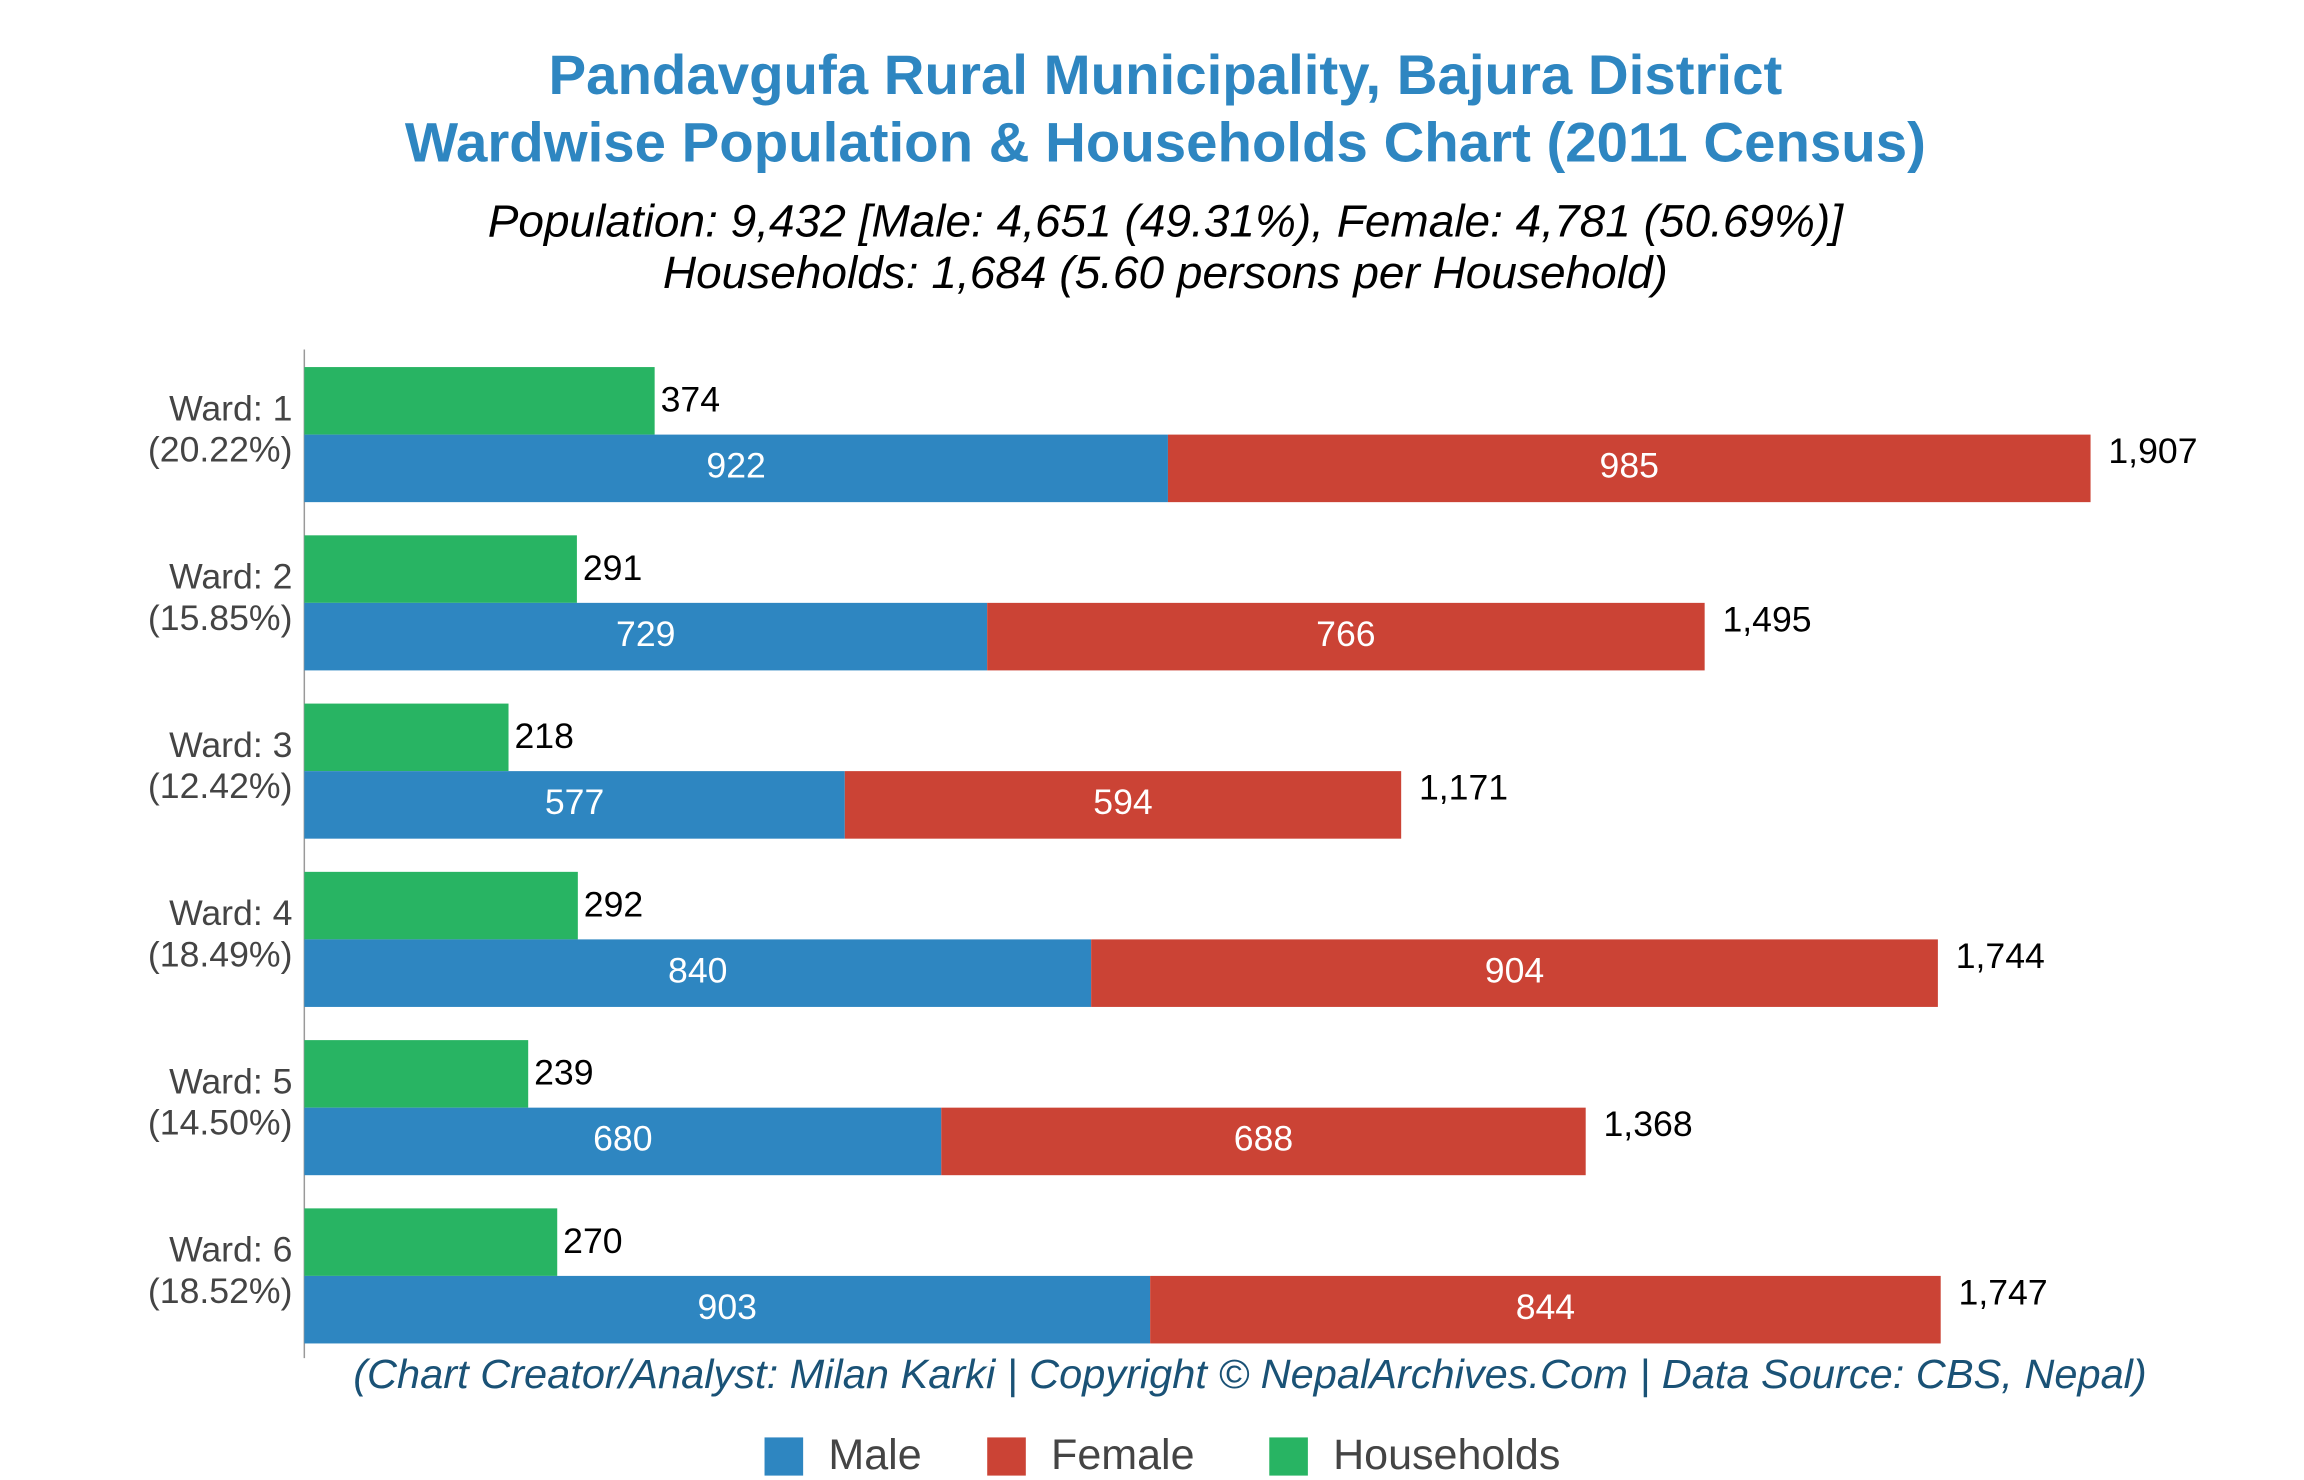 The height and width of the screenshot is (1480, 2304). Describe the element at coordinates (220, 954) in the screenshot. I see `y-tick-label: (18.49%)` at that location.